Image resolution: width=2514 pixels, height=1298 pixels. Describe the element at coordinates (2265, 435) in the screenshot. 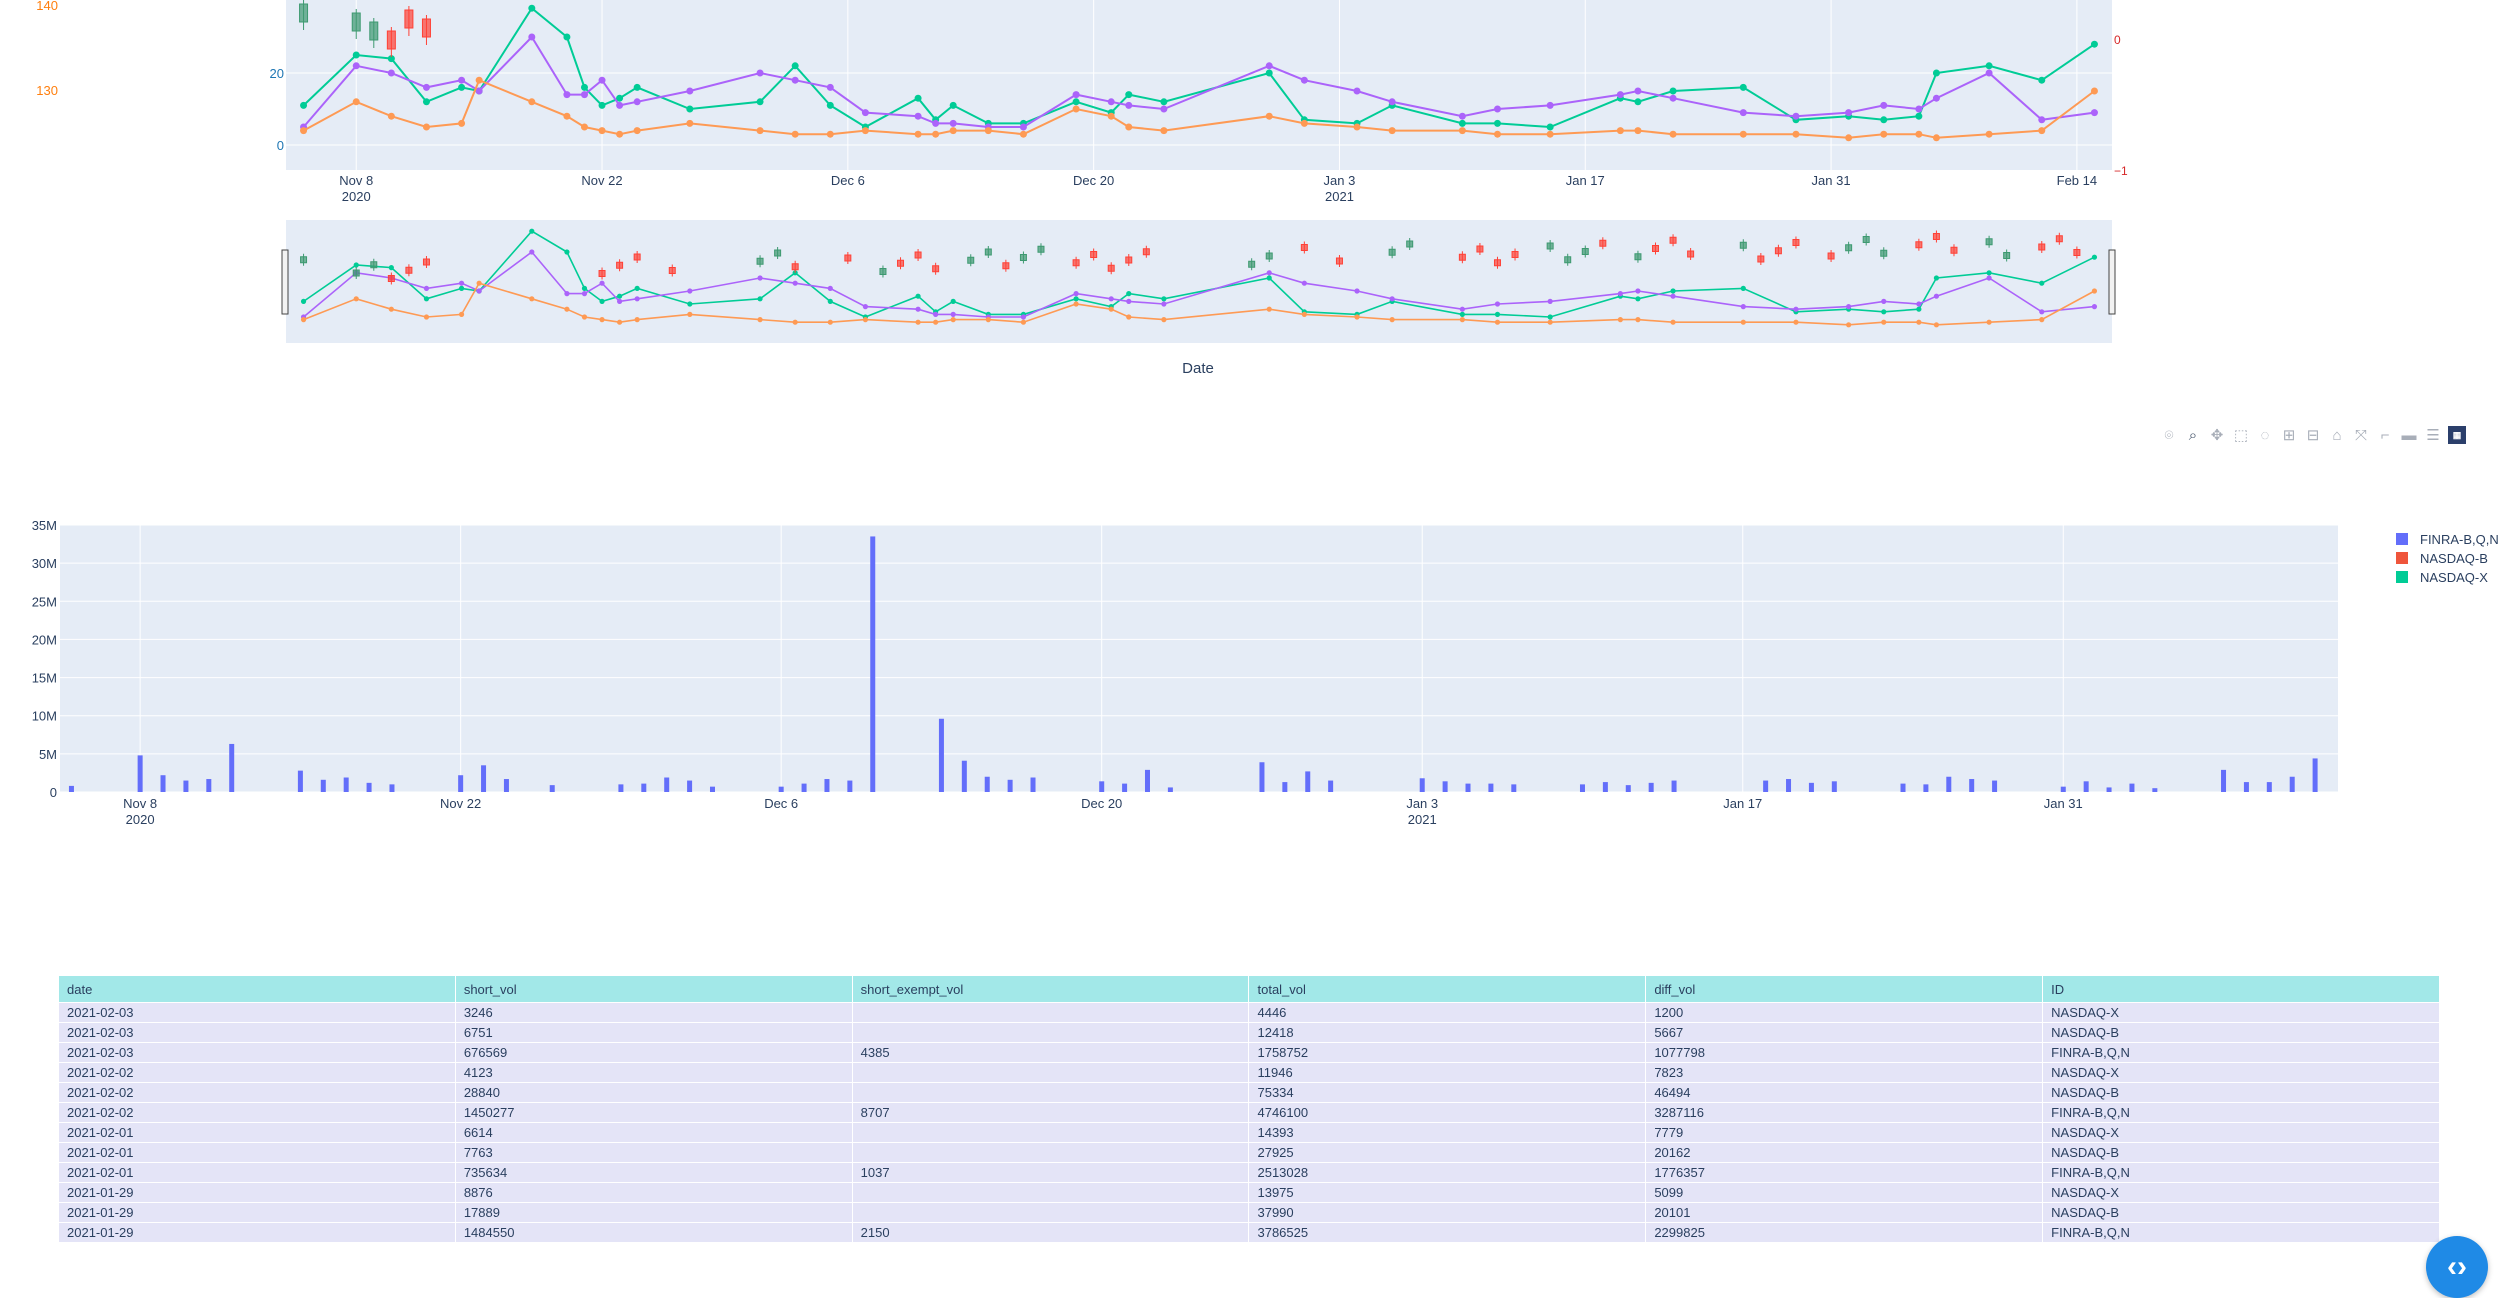

I see `lasso-select-icon: ◌` at that location.